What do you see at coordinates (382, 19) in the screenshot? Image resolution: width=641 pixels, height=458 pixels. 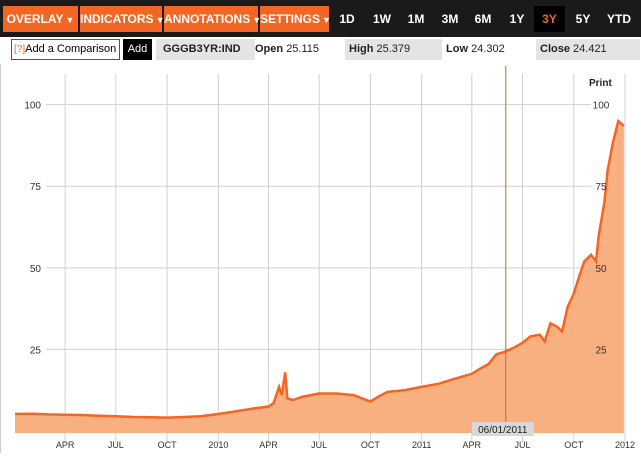 I see `range-1w-button: 1W` at bounding box center [382, 19].